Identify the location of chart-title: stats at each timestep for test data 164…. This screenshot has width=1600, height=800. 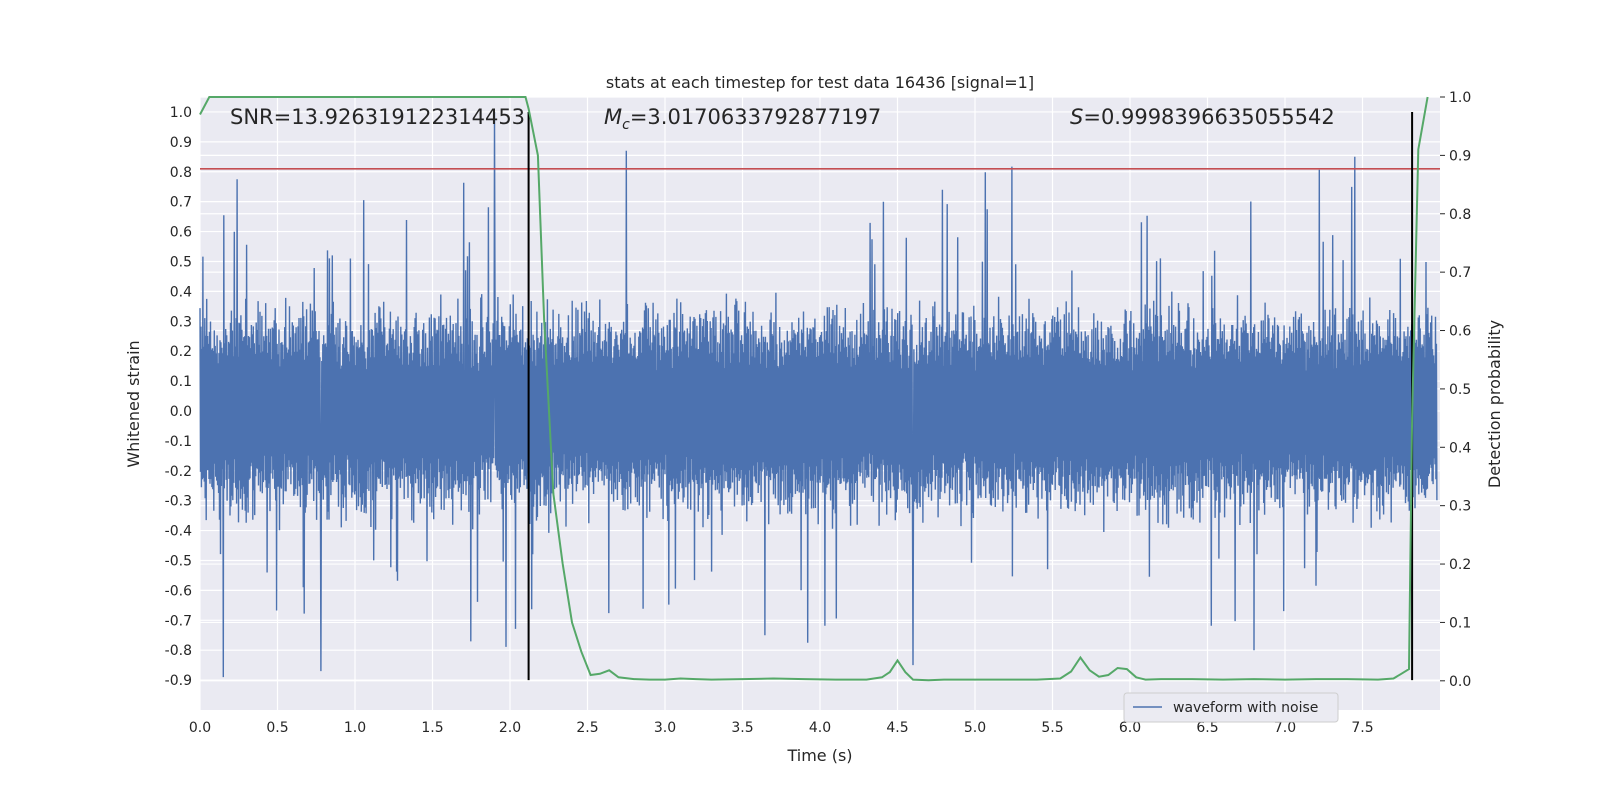
(820, 82).